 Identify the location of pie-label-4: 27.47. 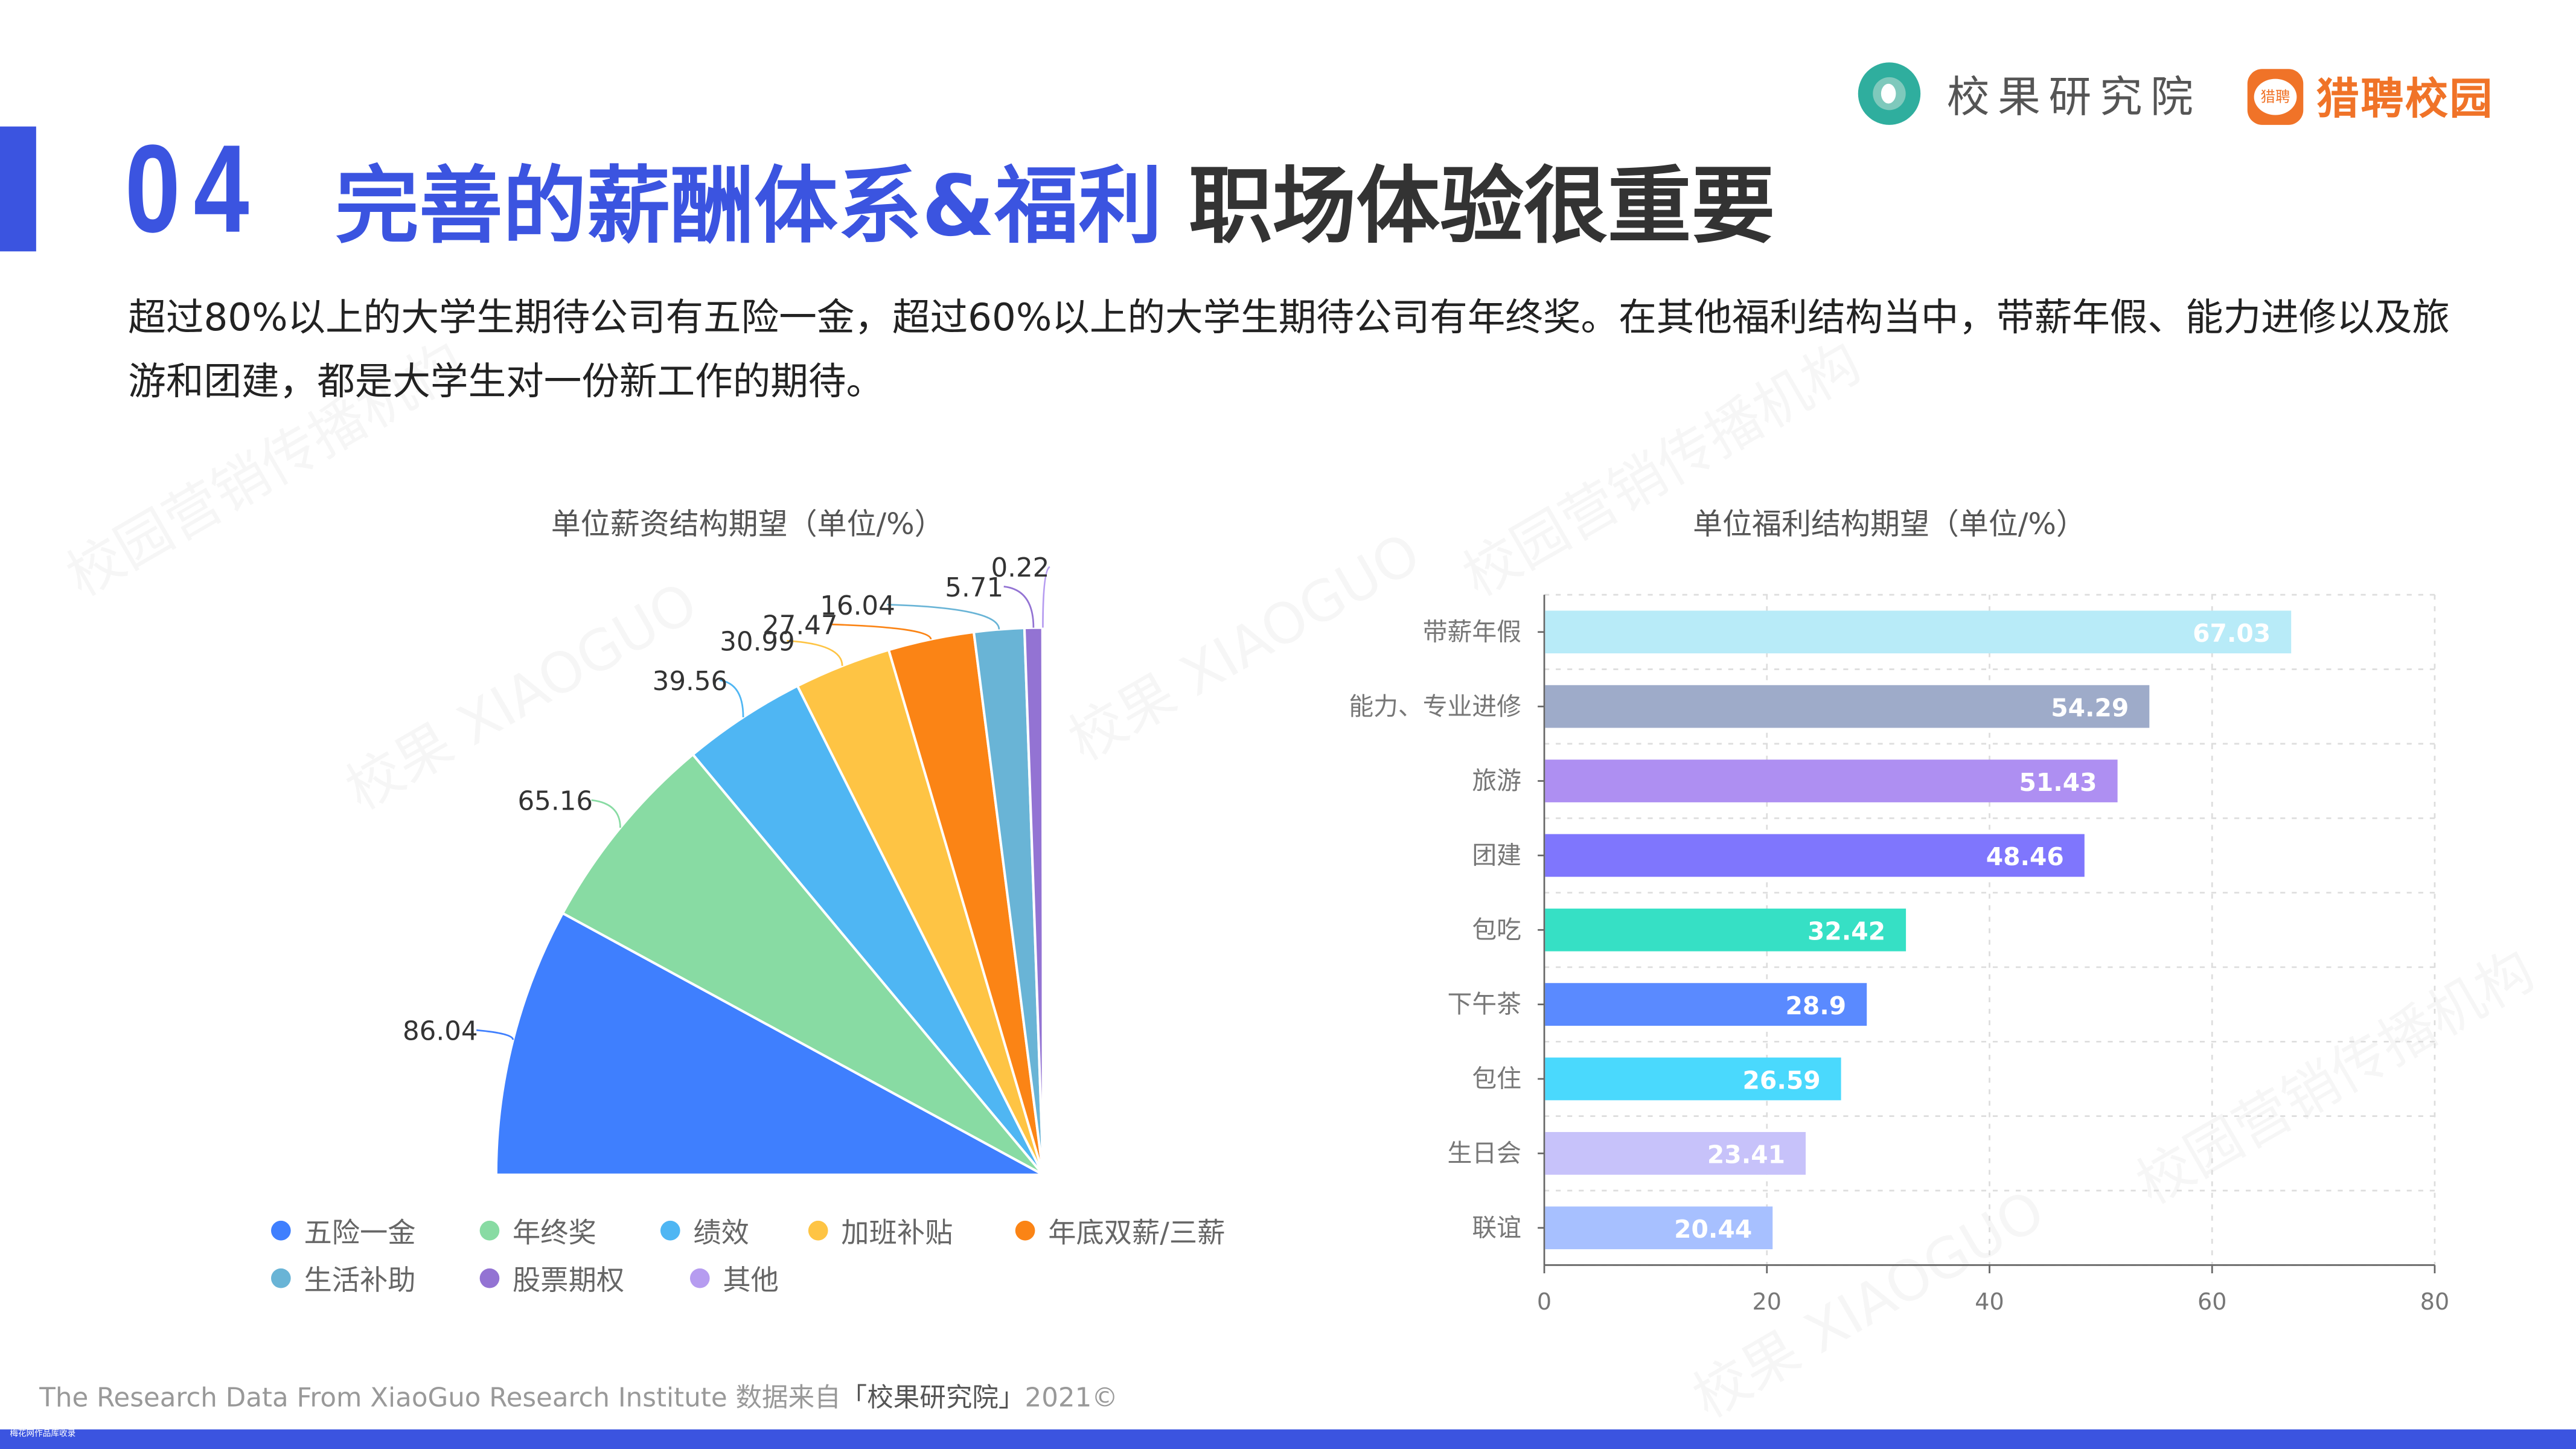
(800, 625).